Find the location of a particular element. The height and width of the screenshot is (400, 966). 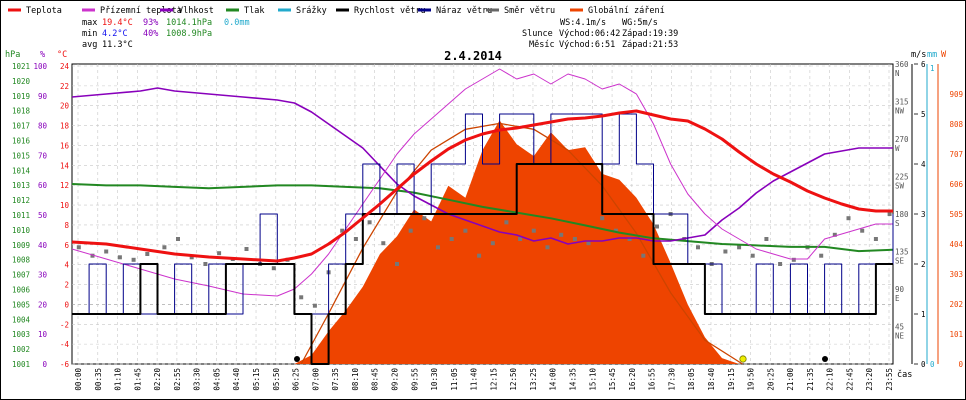

markers is located at coordinates (561, 359).